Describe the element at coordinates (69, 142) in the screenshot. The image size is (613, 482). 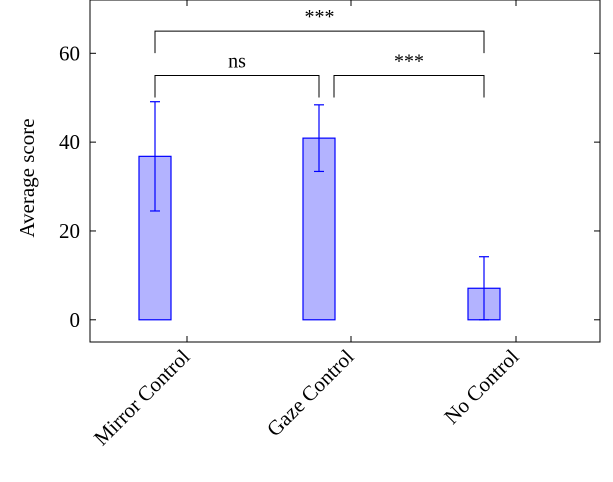
I see `y-tick-label: 40` at that location.